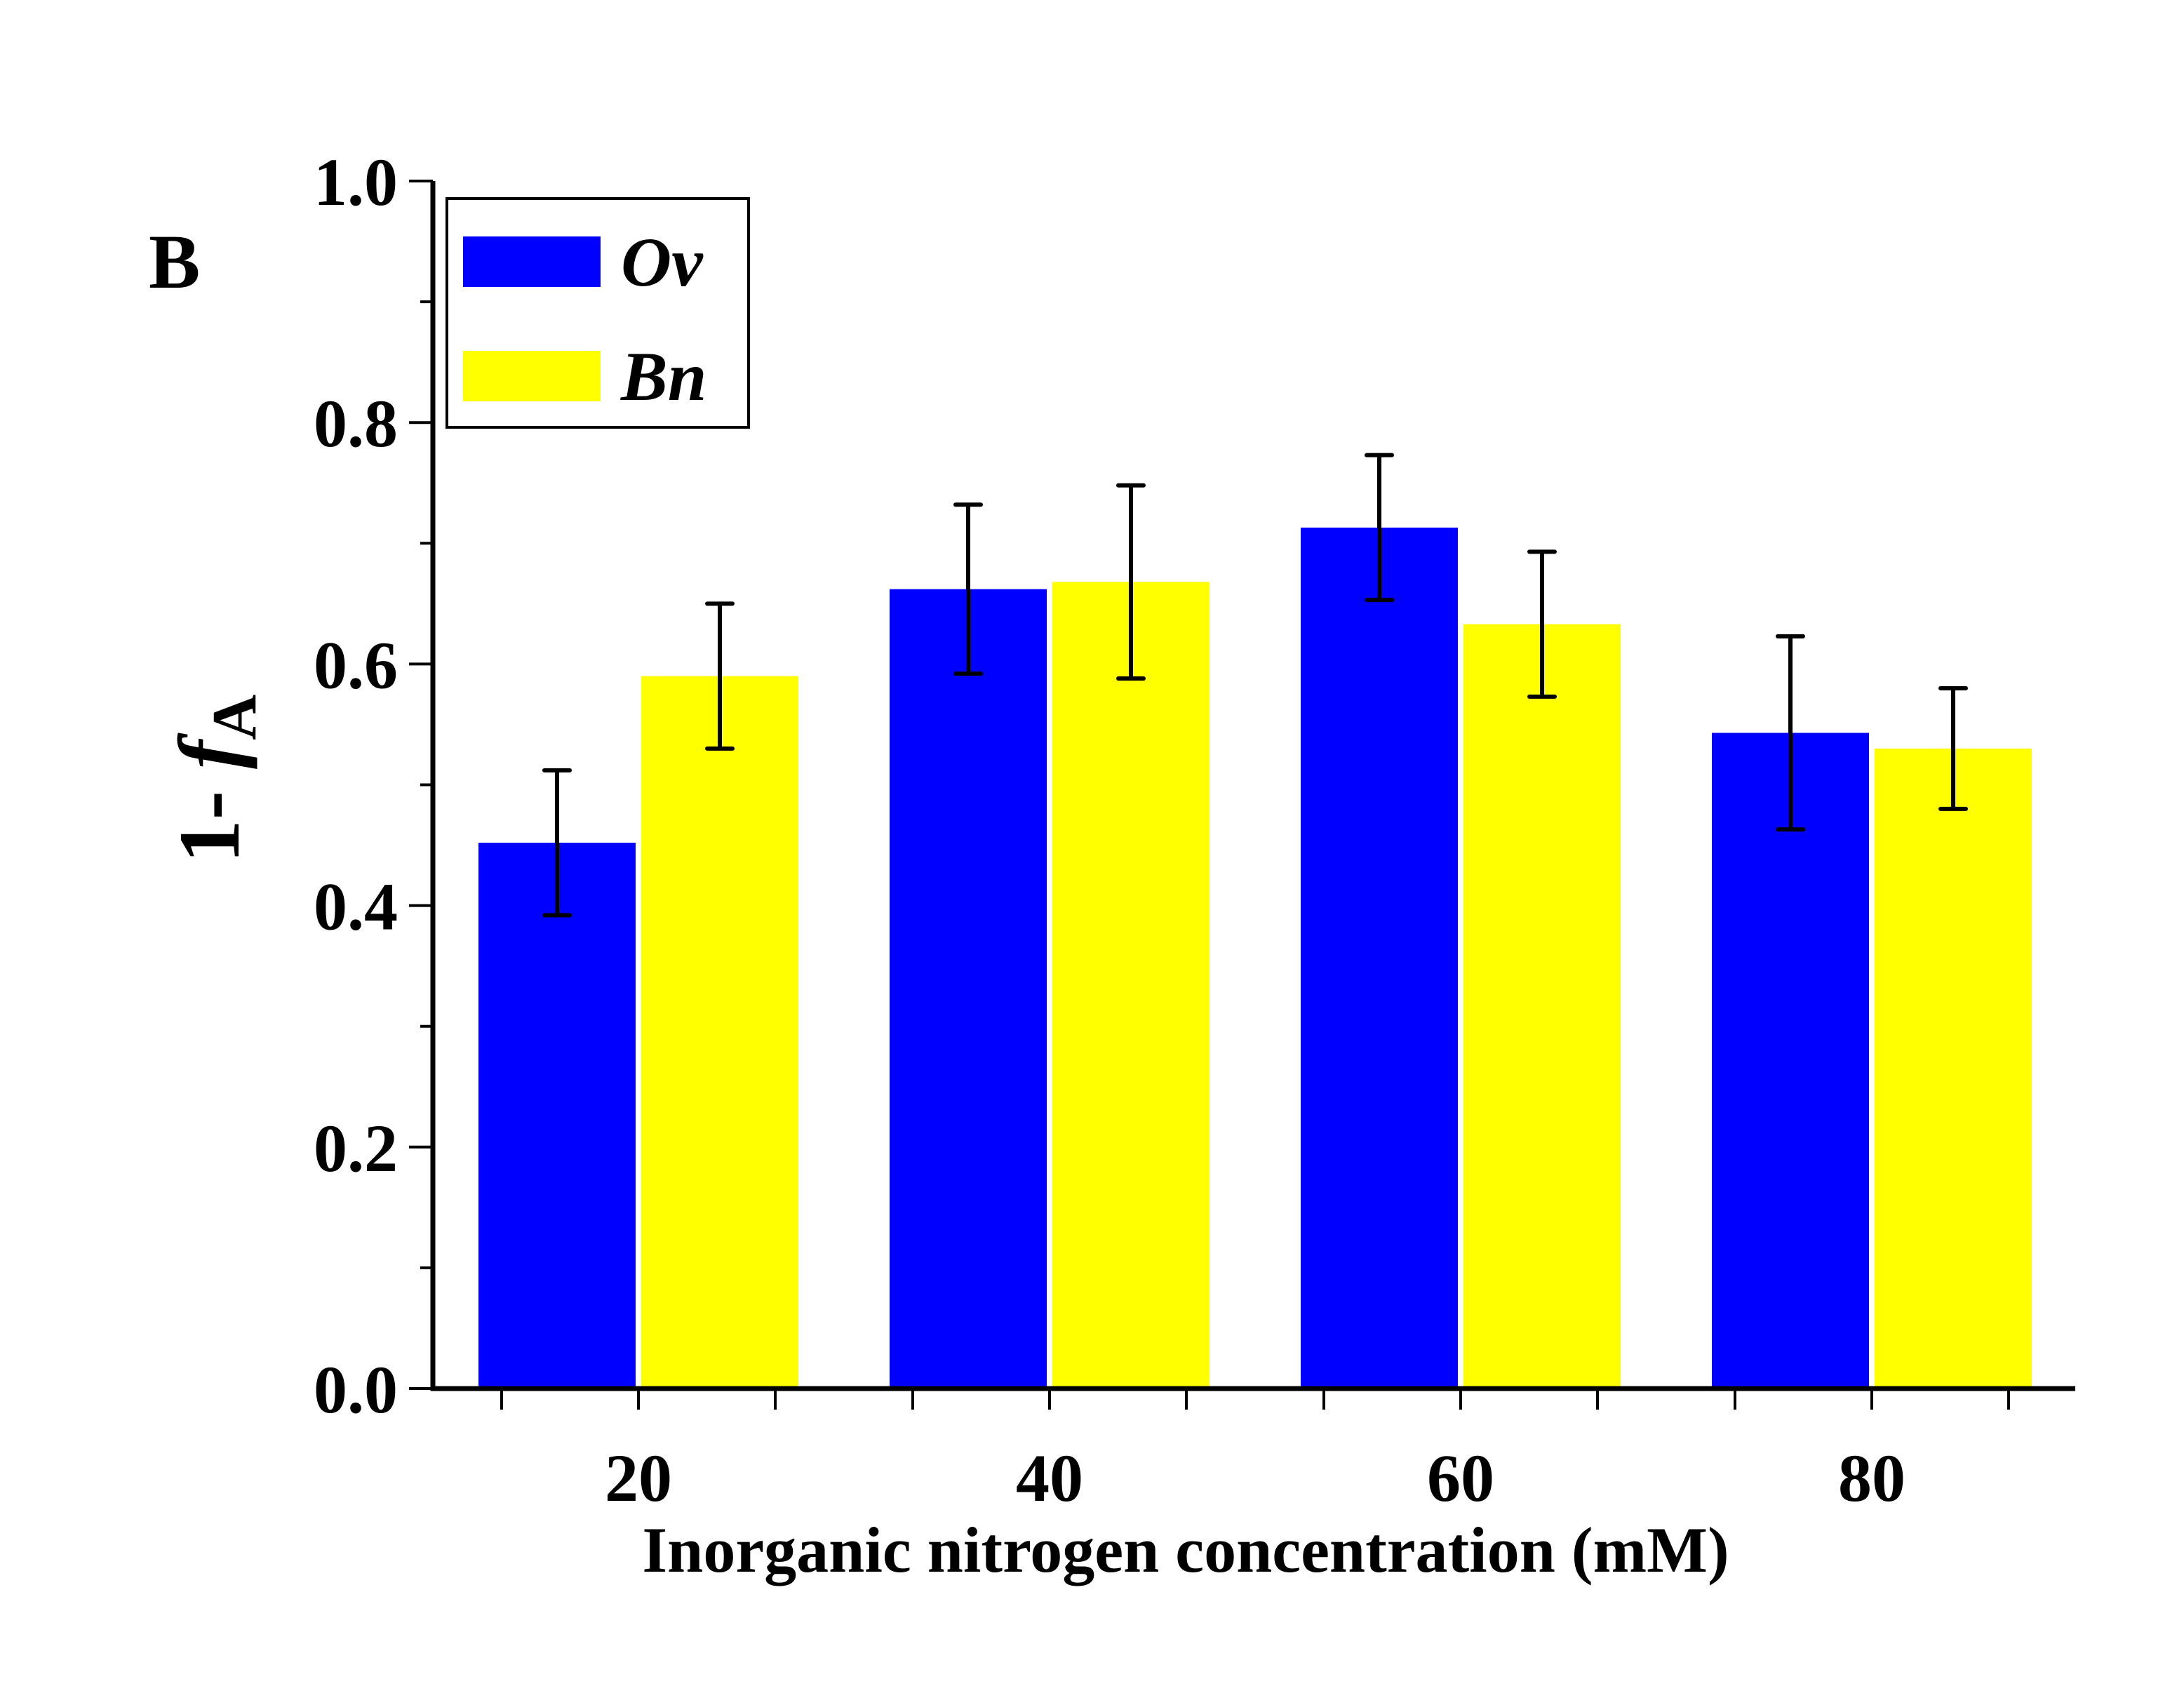 Image resolution: width=2184 pixels, height=1705 pixels. What do you see at coordinates (356, 423) in the screenshot?
I see `y-tick-label-0.8: 0.8` at bounding box center [356, 423].